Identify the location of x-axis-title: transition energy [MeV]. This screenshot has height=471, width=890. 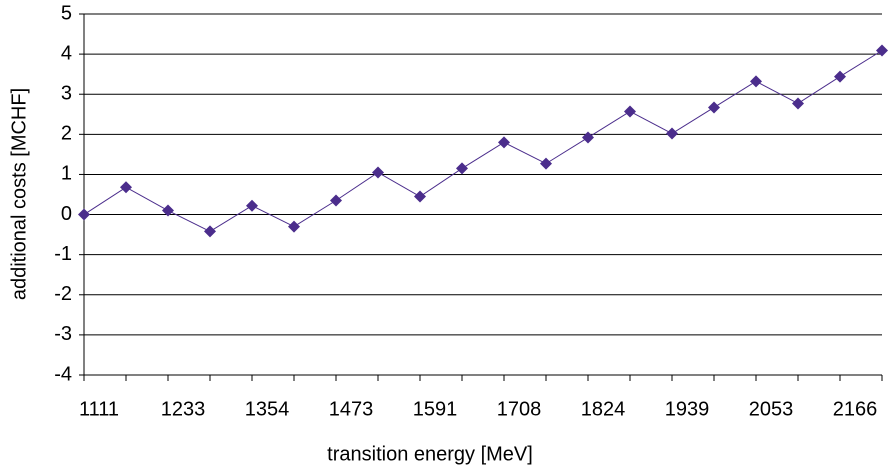
(430, 454).